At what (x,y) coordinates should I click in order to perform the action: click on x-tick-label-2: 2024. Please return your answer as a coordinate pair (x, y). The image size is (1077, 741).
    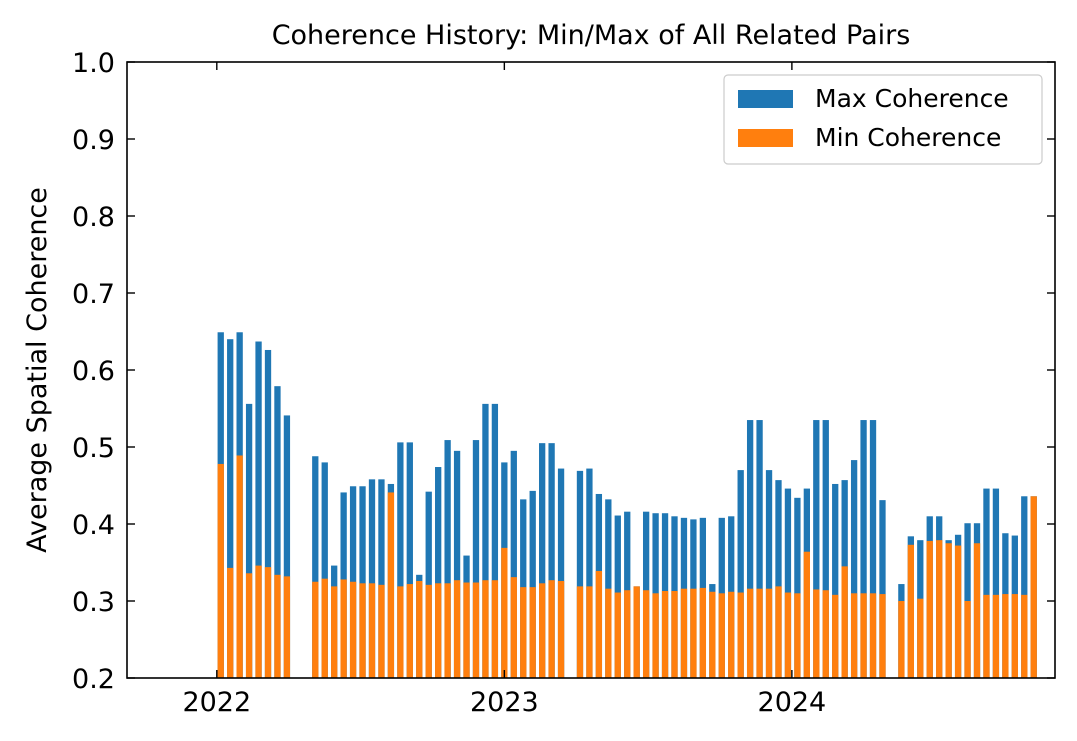
    Looking at the image, I should click on (792, 702).